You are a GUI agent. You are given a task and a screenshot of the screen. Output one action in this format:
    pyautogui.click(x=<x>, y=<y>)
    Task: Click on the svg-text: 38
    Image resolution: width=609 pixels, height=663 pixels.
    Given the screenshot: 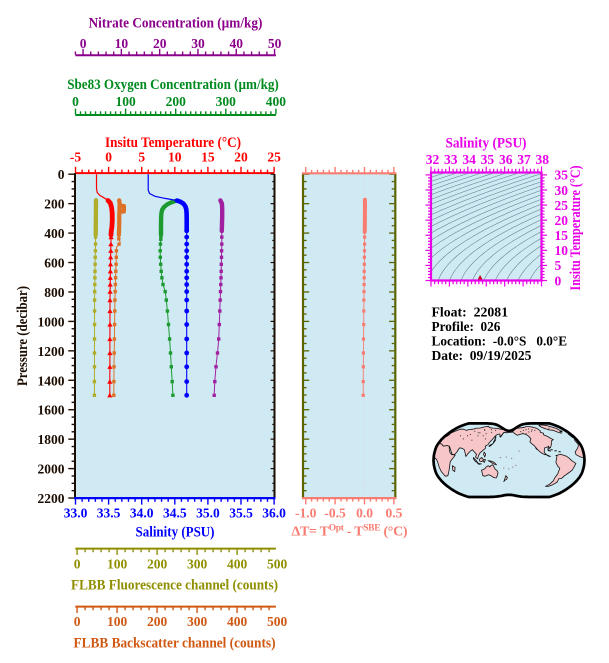 What is the action you would take?
    pyautogui.click(x=543, y=159)
    